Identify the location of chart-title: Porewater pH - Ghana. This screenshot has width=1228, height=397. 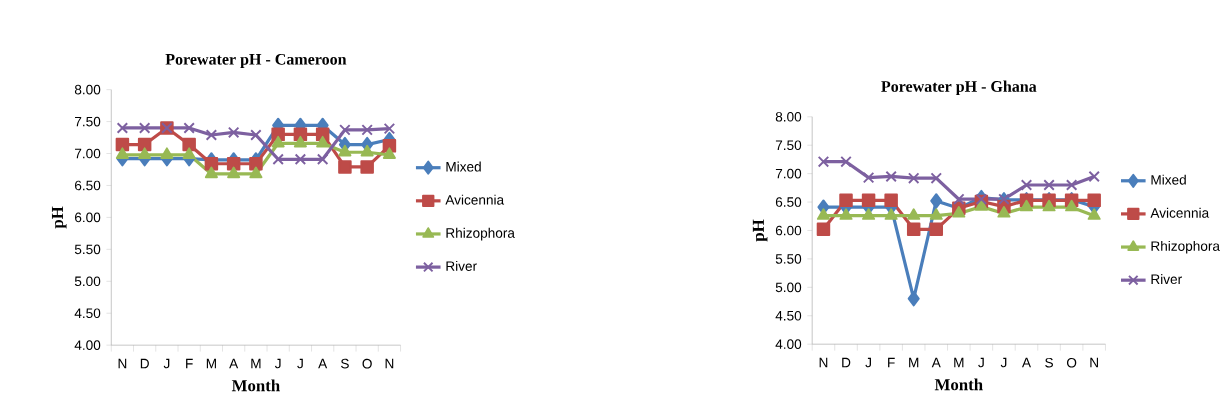
(959, 88).